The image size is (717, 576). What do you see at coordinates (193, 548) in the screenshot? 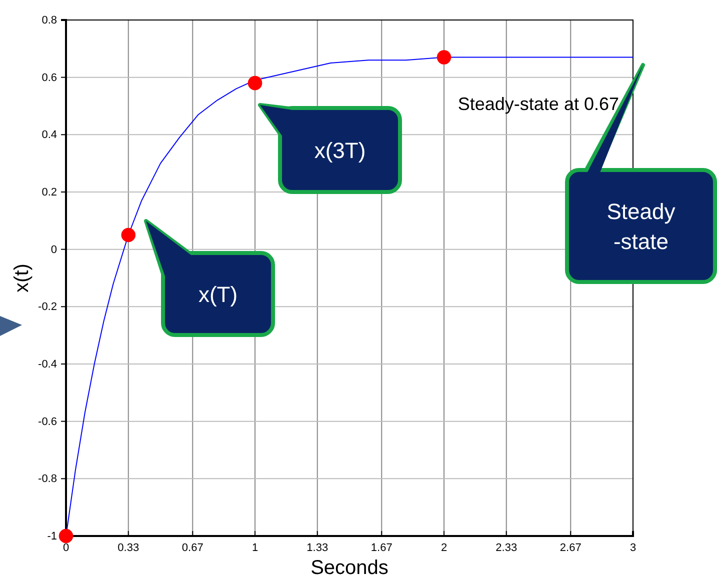
I see `x-tick-label: 0.67` at bounding box center [193, 548].